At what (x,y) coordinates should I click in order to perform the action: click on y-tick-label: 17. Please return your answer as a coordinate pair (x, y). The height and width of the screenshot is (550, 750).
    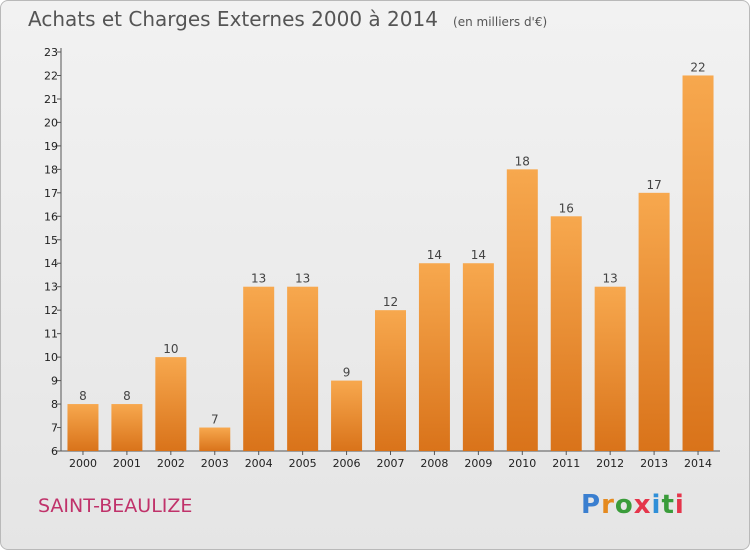
    Looking at the image, I should click on (51, 193).